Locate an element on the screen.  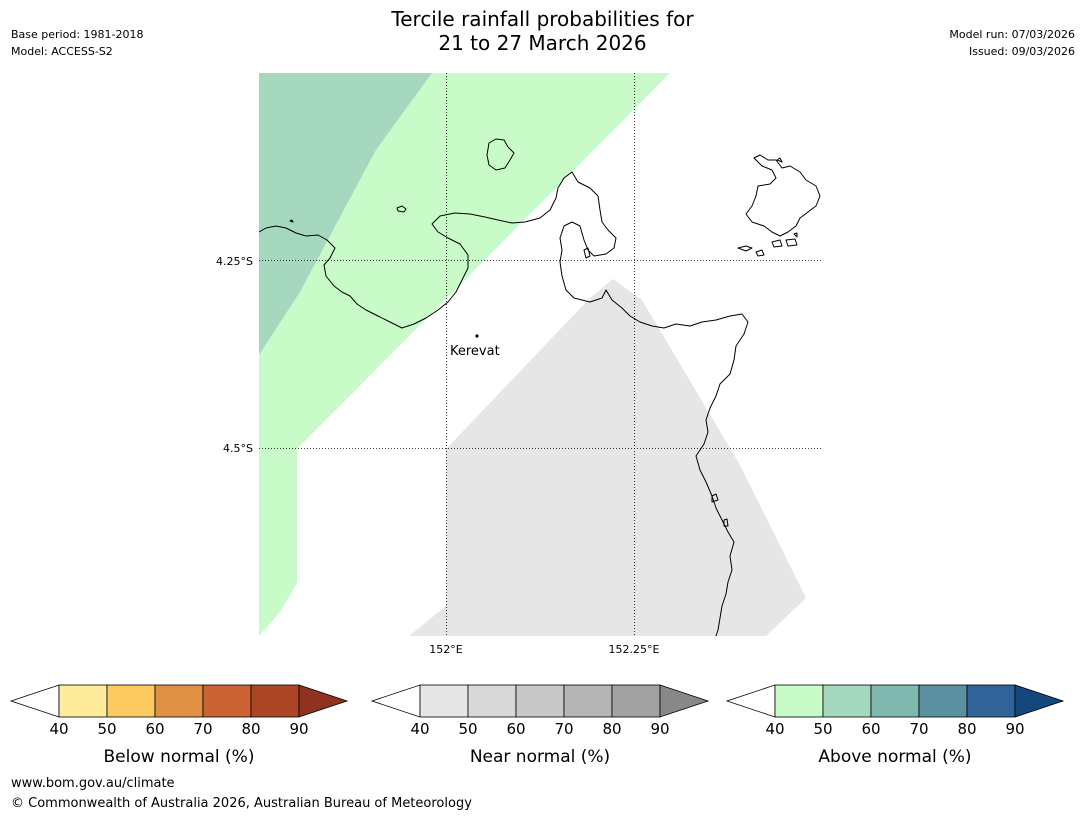
coastline-duke-of-york-islands is located at coordinates (783, 195).